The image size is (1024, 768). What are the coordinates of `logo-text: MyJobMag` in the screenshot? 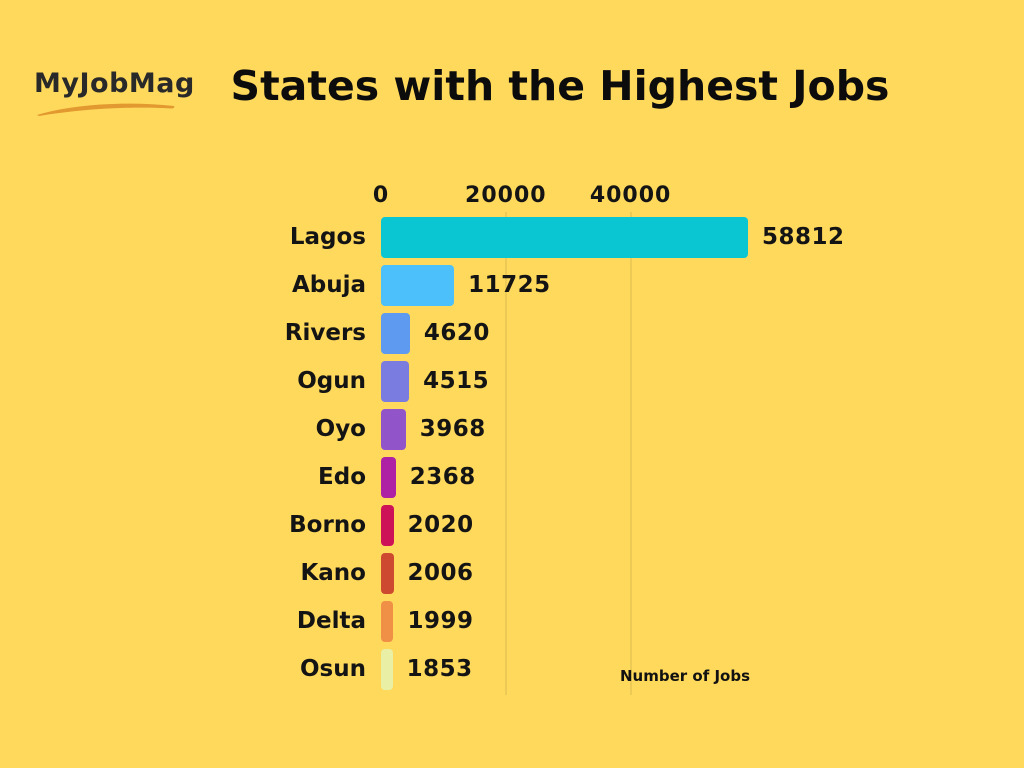 It's located at (114, 83).